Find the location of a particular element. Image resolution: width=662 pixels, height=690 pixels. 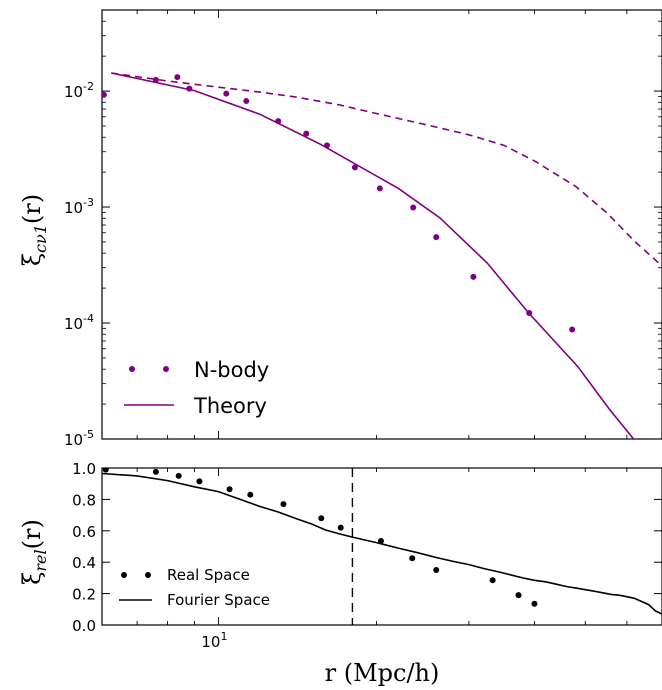

top-y-tick-label: 10⁻⁴ is located at coordinates (79, 322).